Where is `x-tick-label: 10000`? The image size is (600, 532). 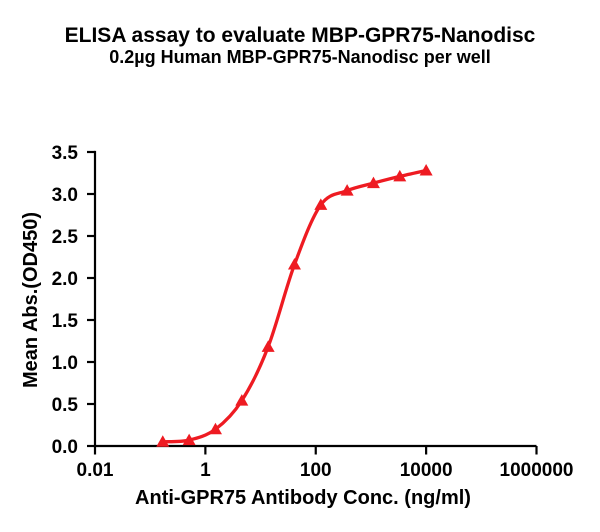
x-tick-label: 10000 is located at coordinates (426, 470).